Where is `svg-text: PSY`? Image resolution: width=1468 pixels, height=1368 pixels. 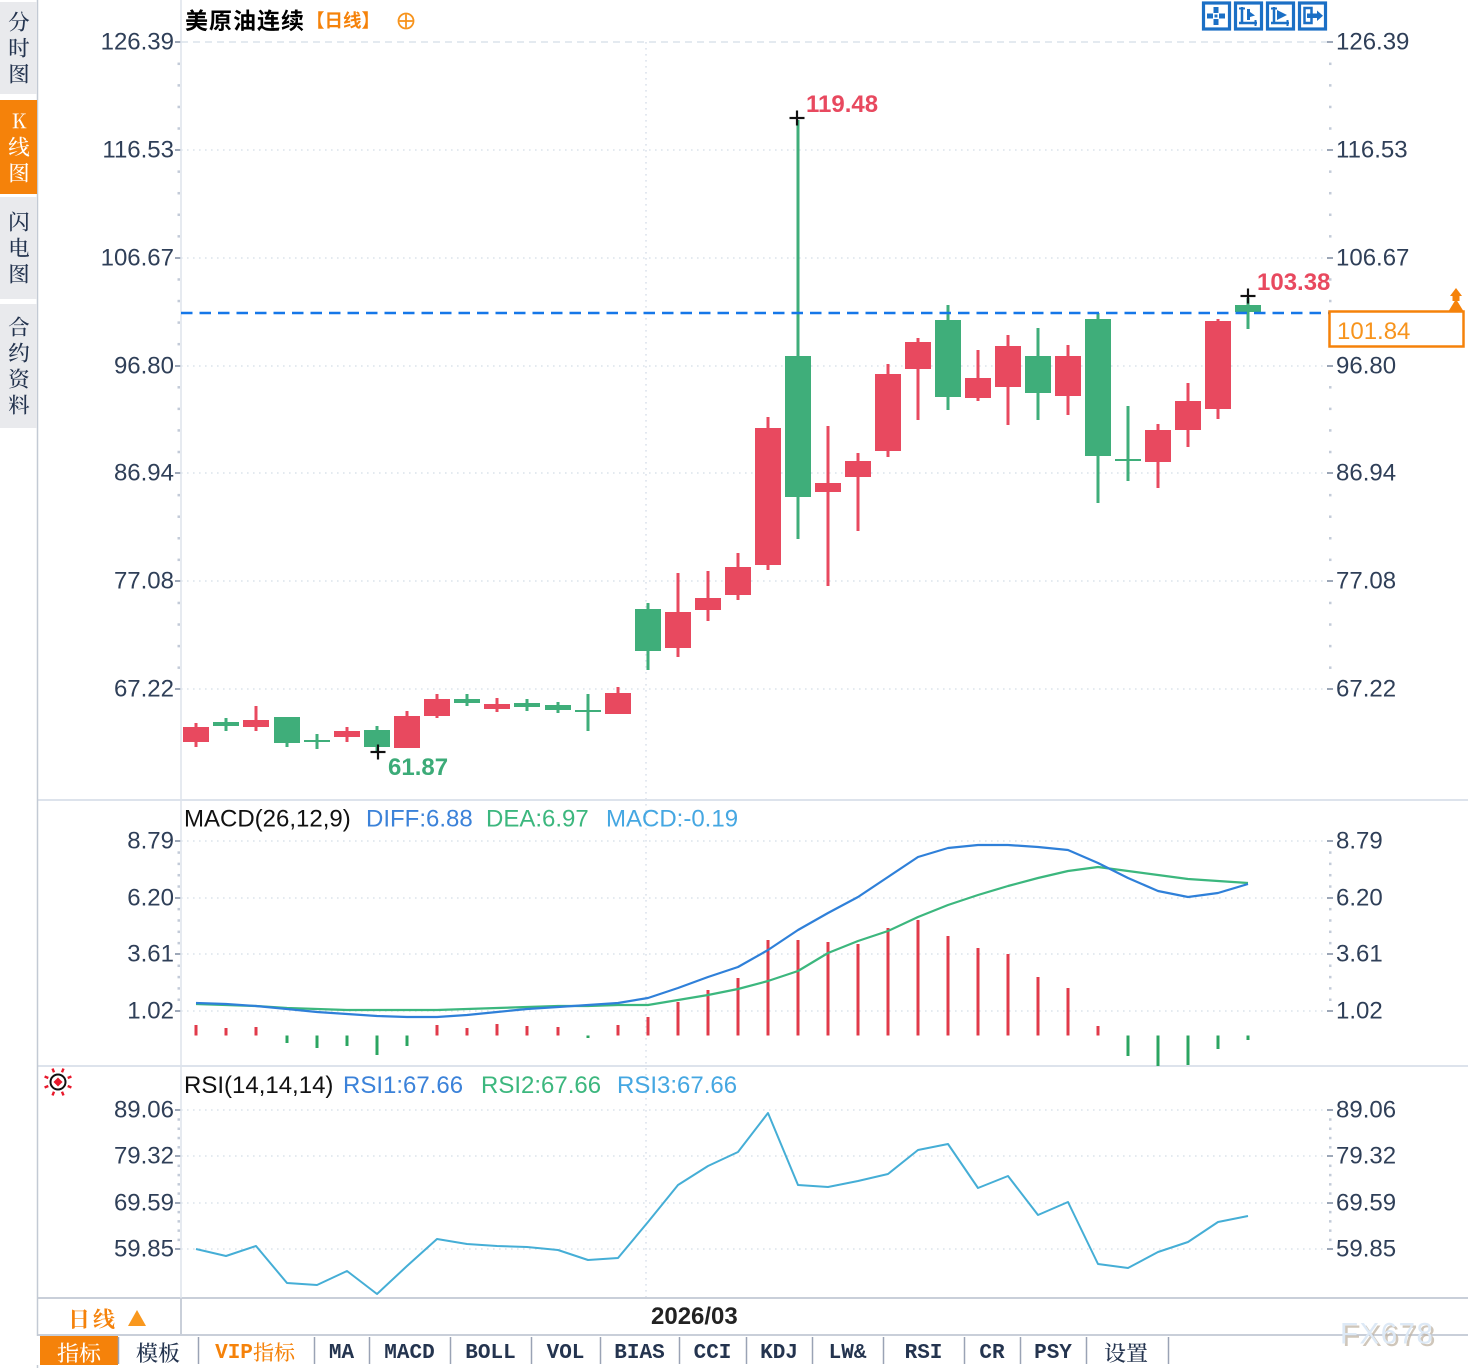
svg-text: PSY is located at coordinates (1053, 1353).